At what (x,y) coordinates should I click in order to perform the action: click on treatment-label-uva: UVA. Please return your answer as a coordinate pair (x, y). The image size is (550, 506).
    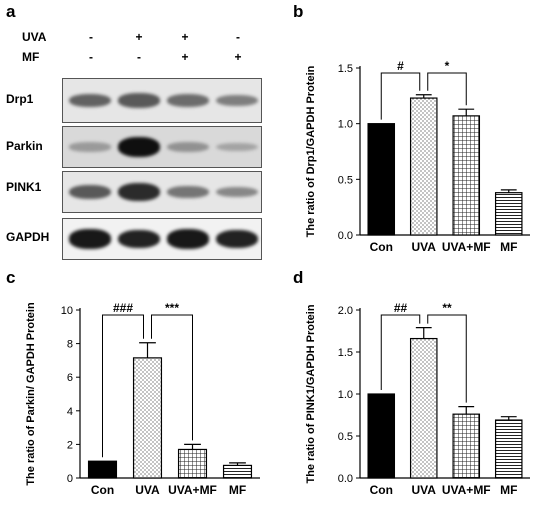
    Looking at the image, I should click on (34, 37).